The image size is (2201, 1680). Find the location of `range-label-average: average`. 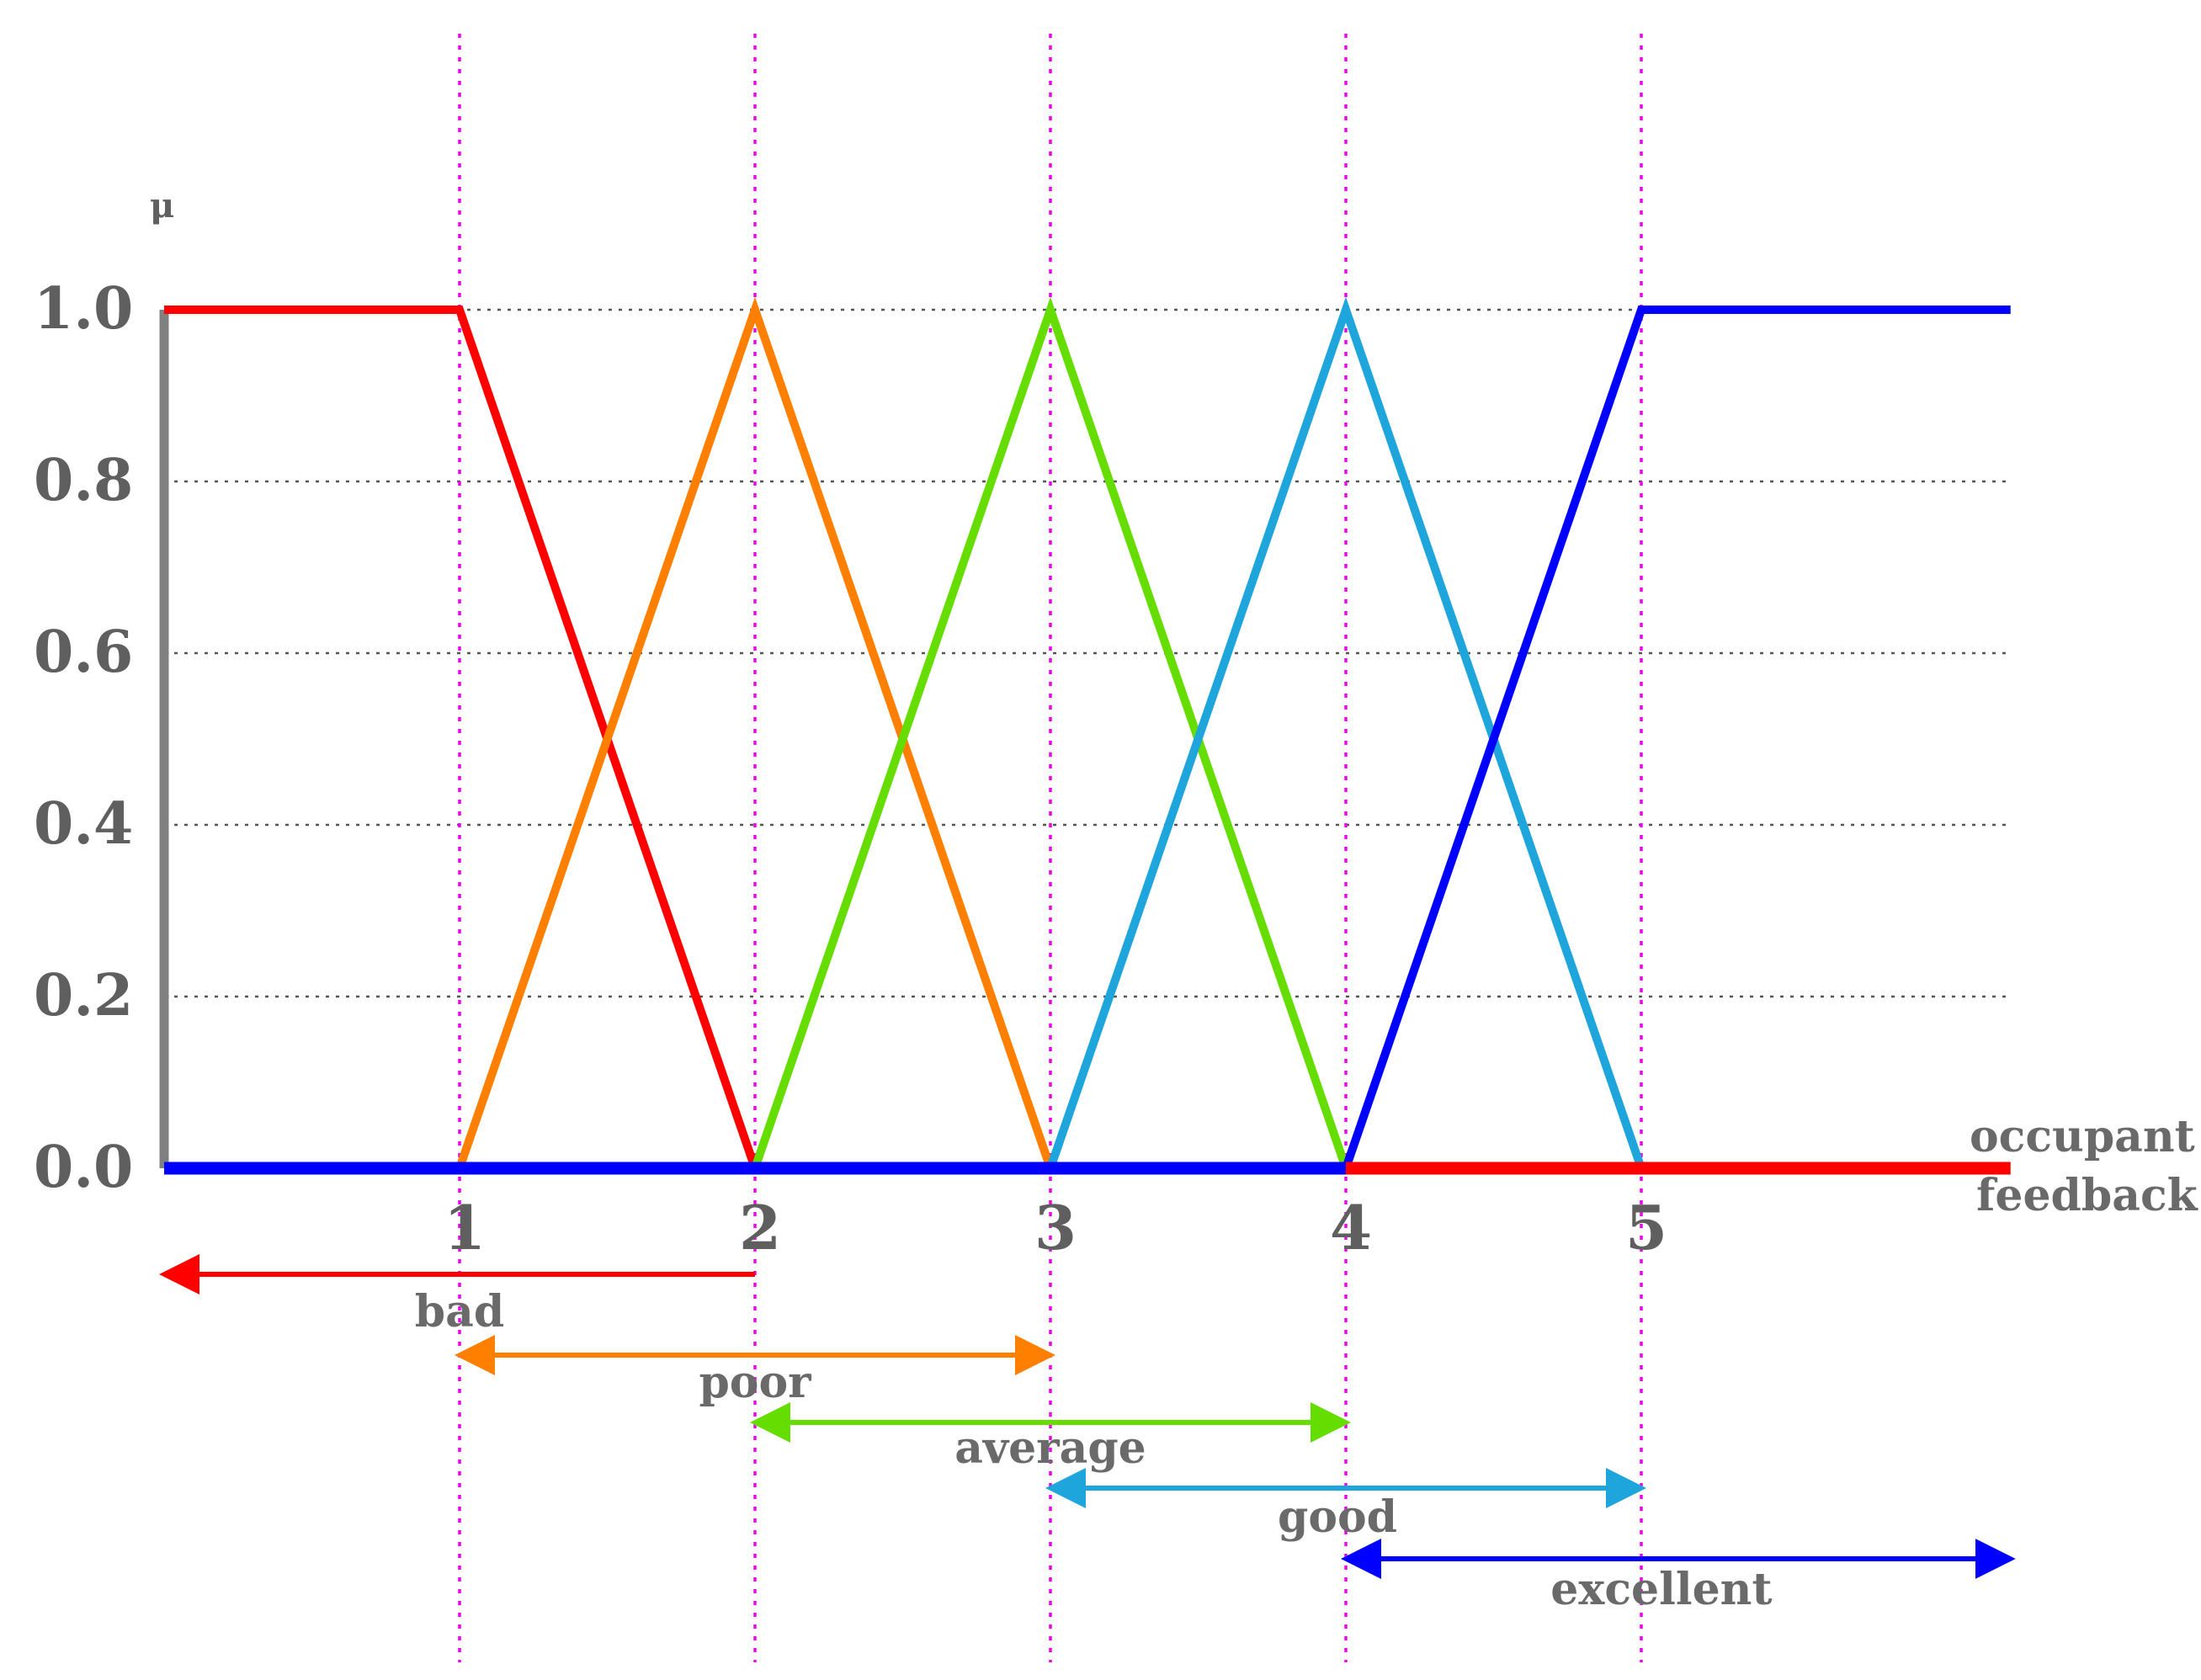

range-label-average: average is located at coordinates (1050, 1448).